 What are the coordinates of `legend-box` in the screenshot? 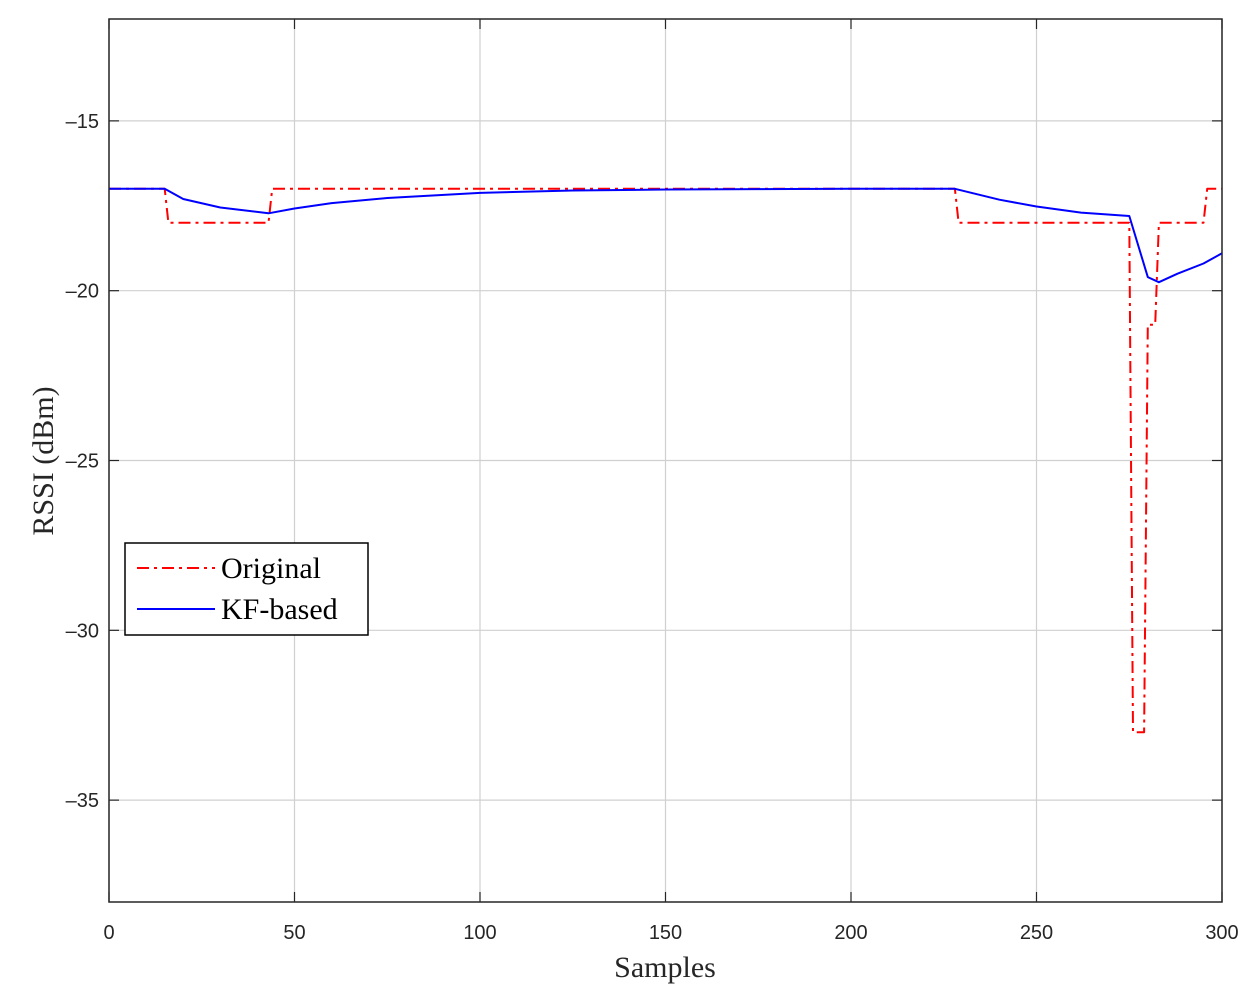 It's located at (246, 589).